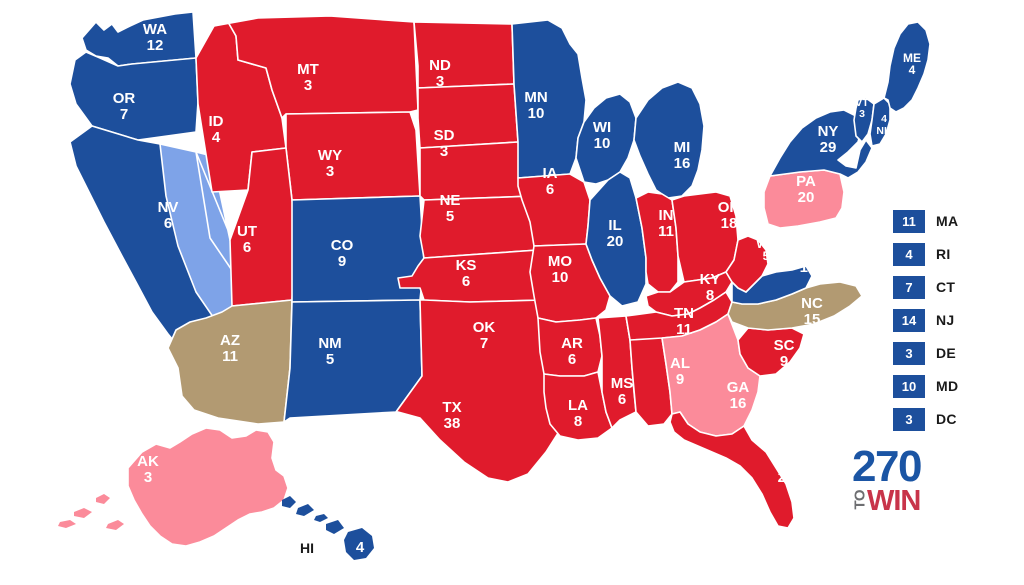 The width and height of the screenshot is (1024, 585). I want to click on legend-votes-md: 10, so click(909, 386).